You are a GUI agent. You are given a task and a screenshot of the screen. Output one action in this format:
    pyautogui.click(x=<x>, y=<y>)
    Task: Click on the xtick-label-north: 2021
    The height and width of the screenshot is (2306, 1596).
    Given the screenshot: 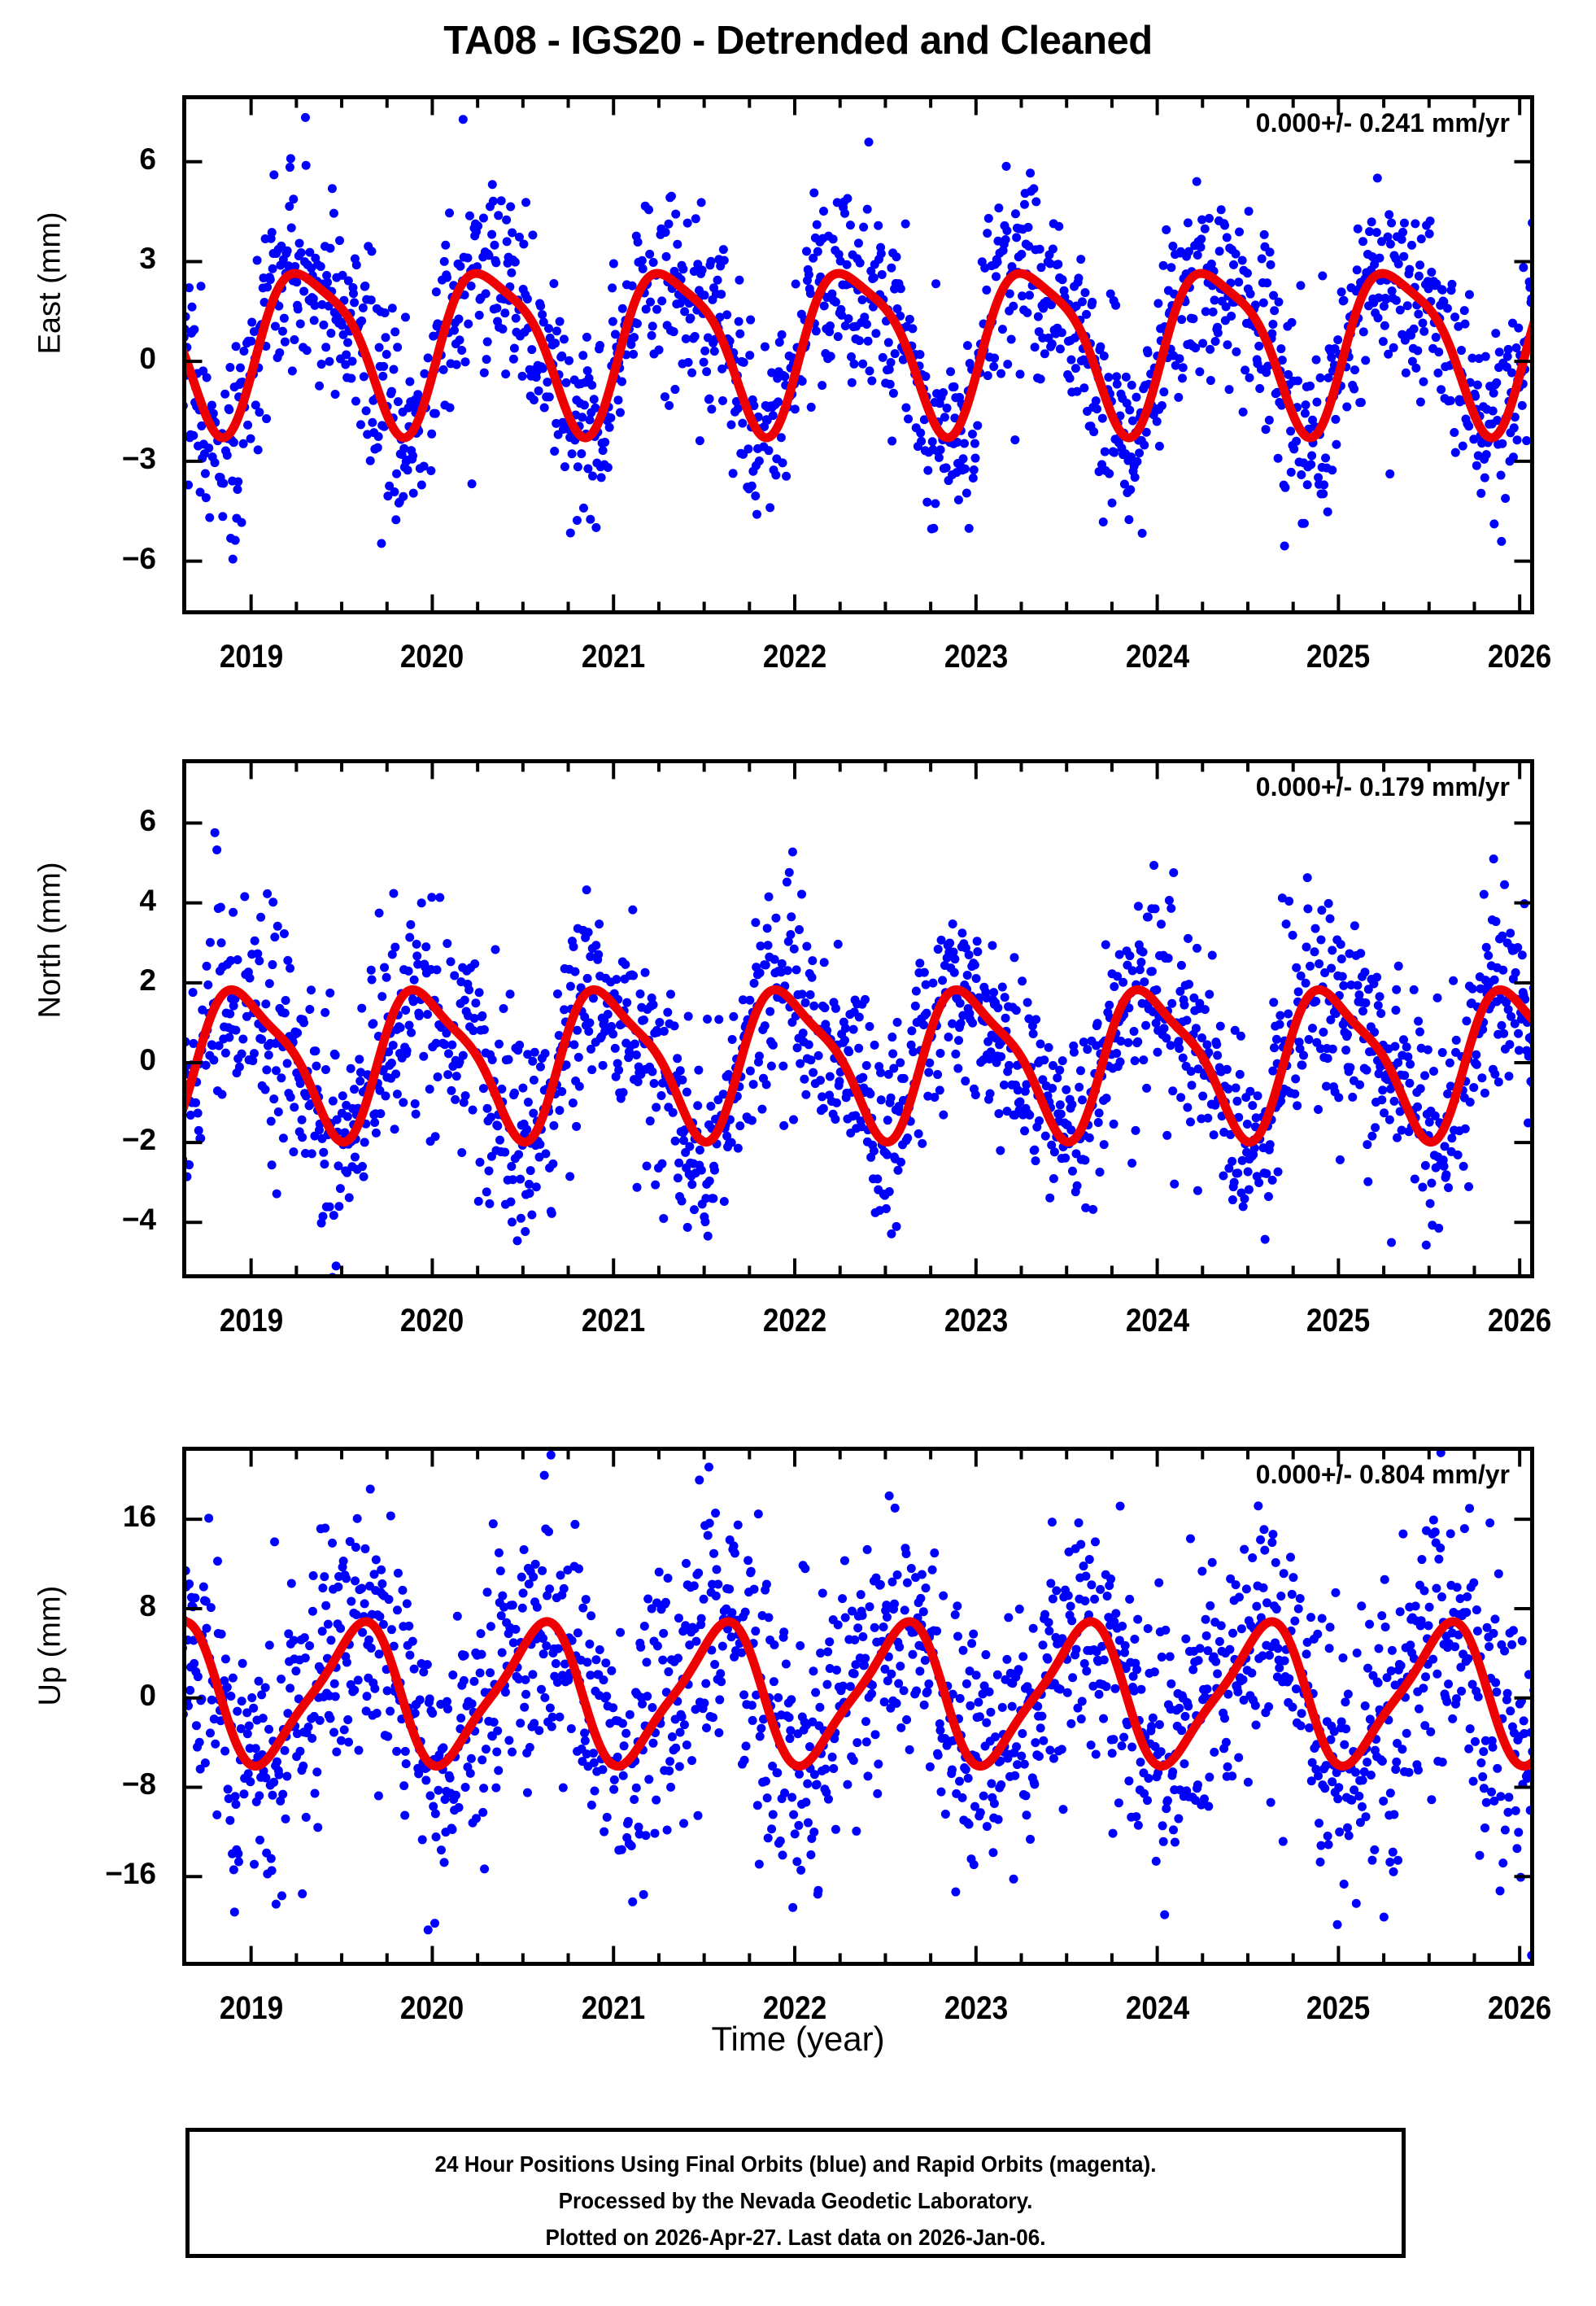 What is the action you would take?
    pyautogui.click(x=614, y=1321)
    